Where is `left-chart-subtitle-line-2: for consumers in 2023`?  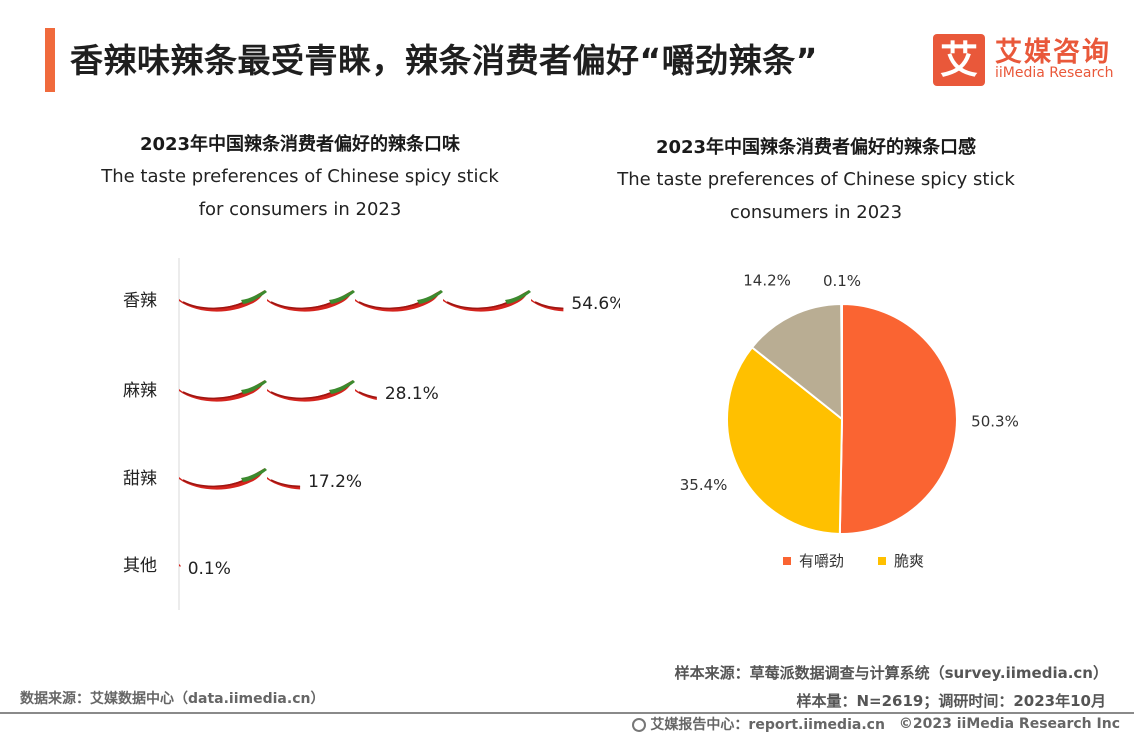
left-chart-subtitle-line-2: for consumers in 2023 is located at coordinates (300, 209).